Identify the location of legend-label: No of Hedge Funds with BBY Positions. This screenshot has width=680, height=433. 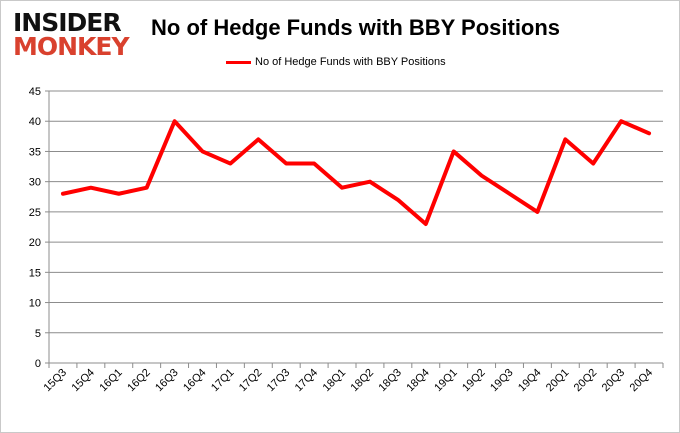
(350, 62).